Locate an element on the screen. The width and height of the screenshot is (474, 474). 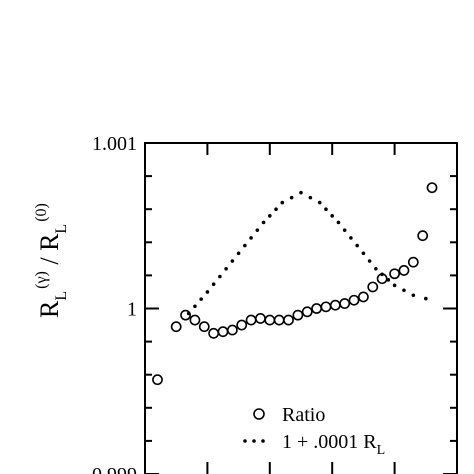
legend-marker-ratio is located at coordinates (259, 414).